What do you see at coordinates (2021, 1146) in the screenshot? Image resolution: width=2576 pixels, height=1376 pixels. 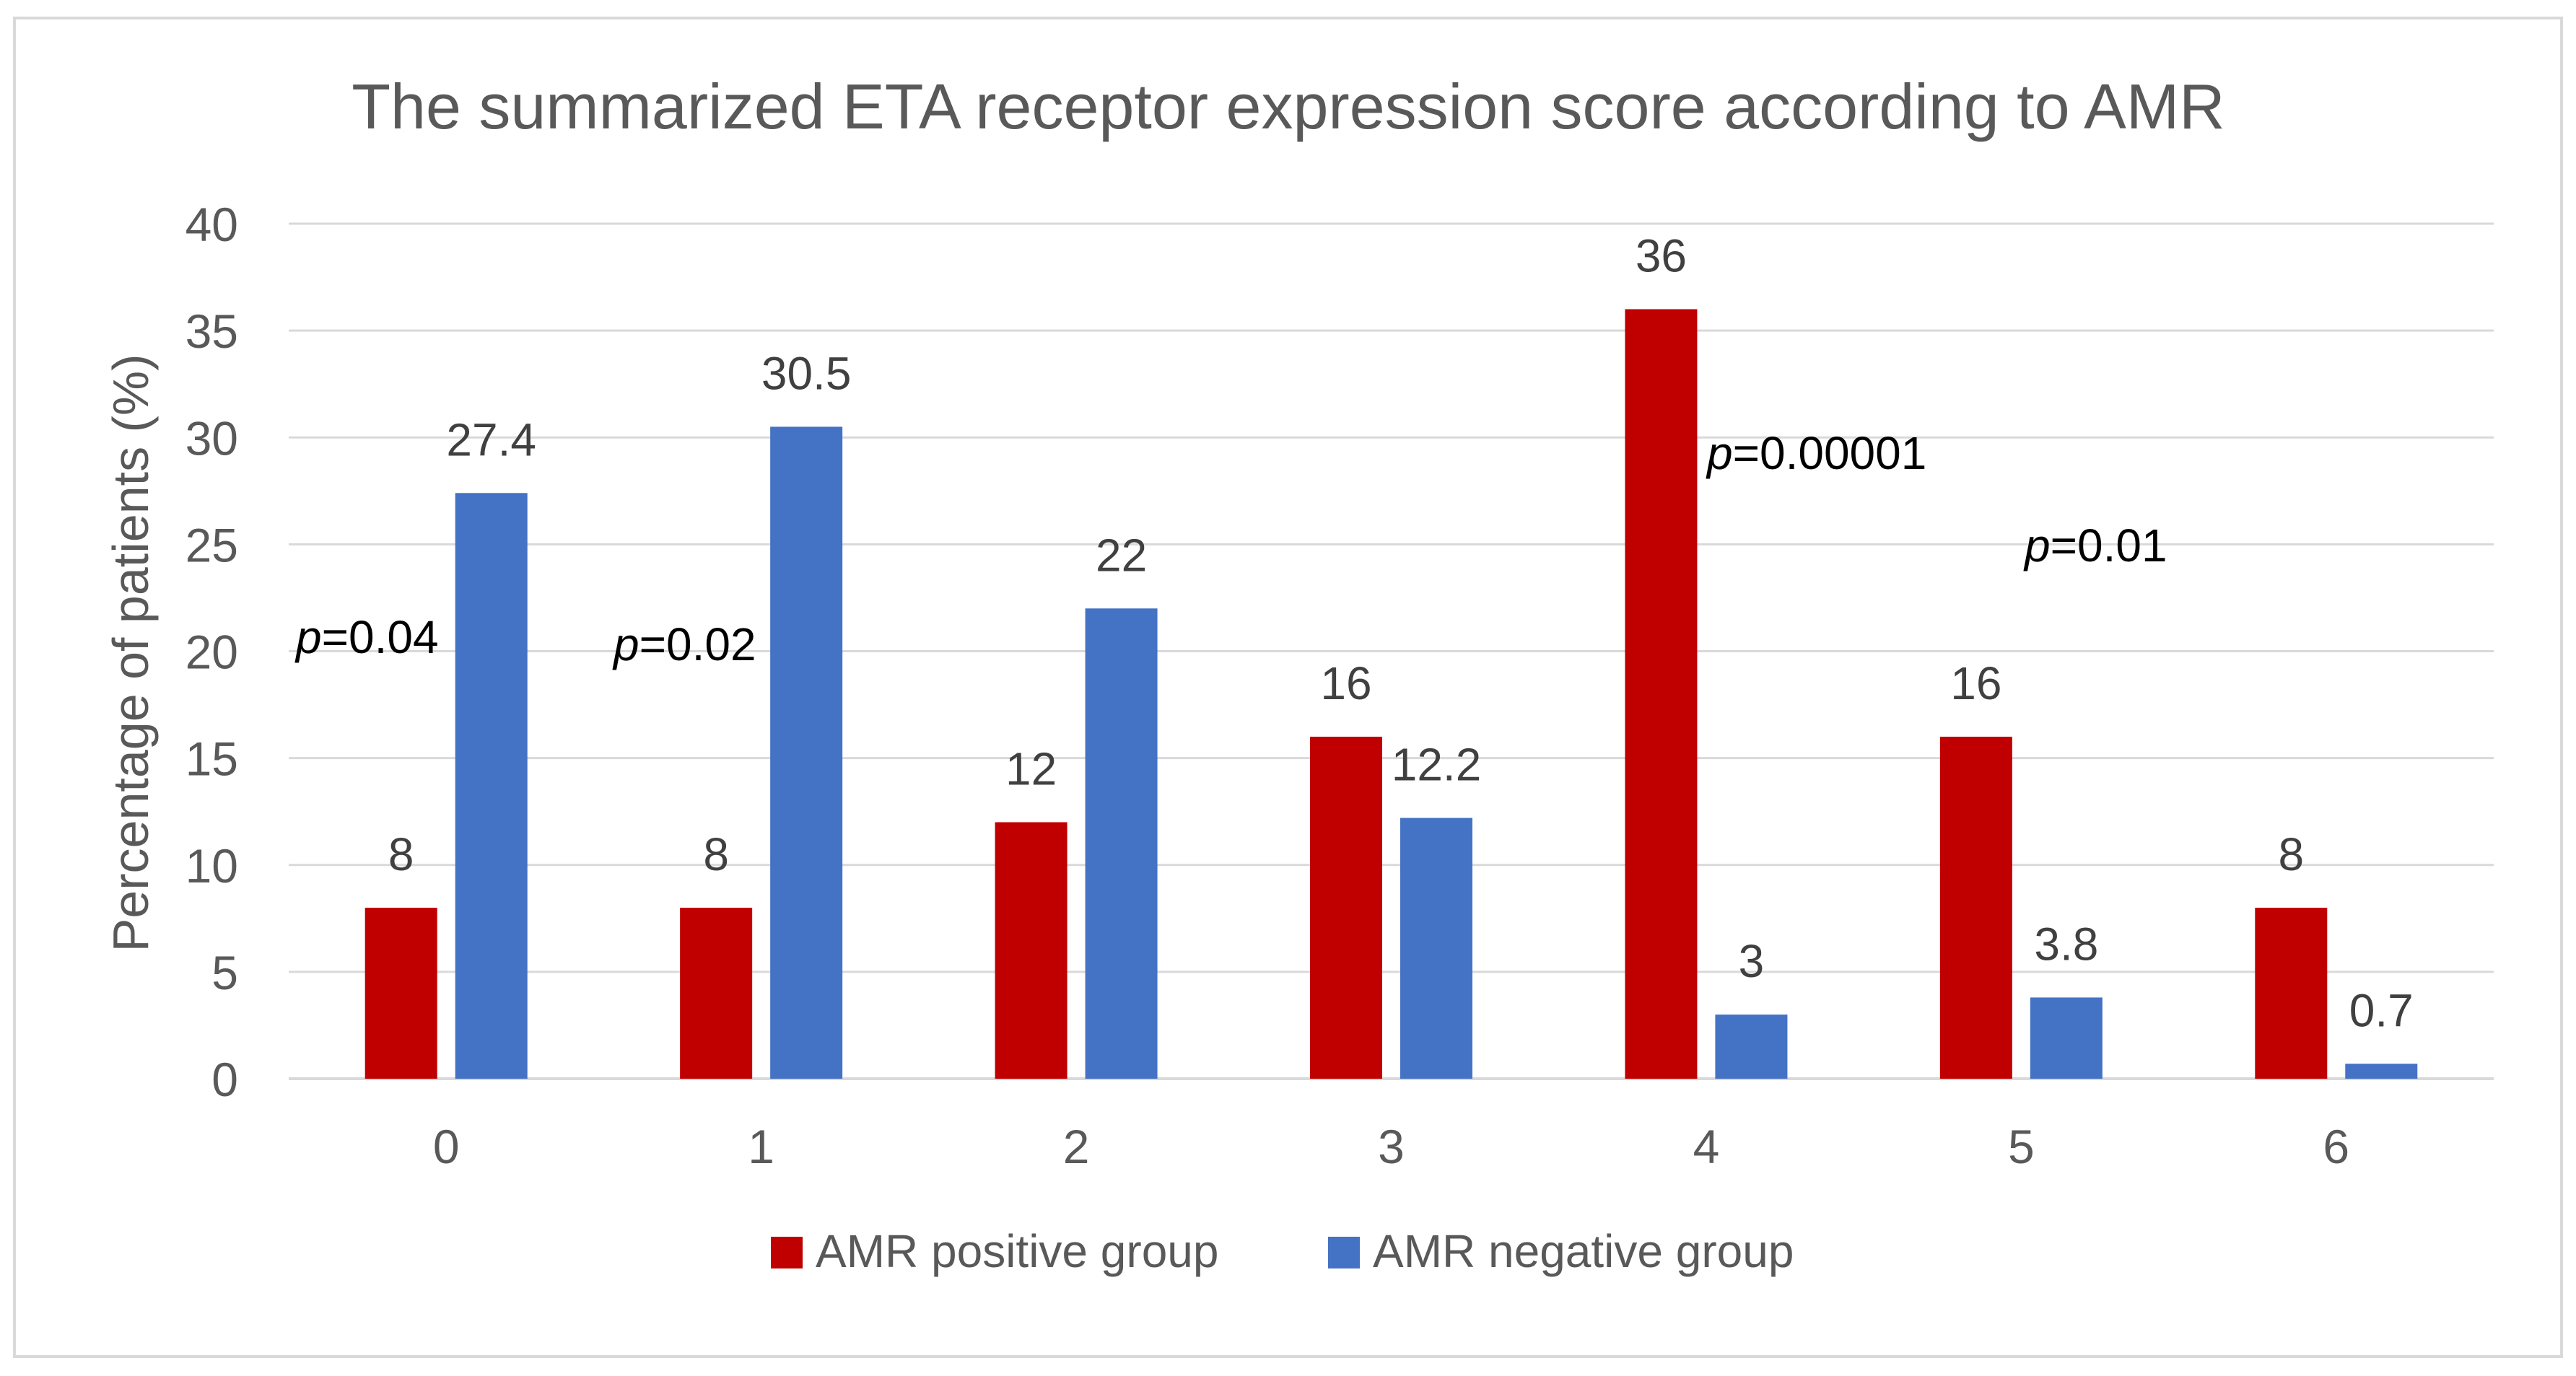 I see `x-tick-label: 5` at bounding box center [2021, 1146].